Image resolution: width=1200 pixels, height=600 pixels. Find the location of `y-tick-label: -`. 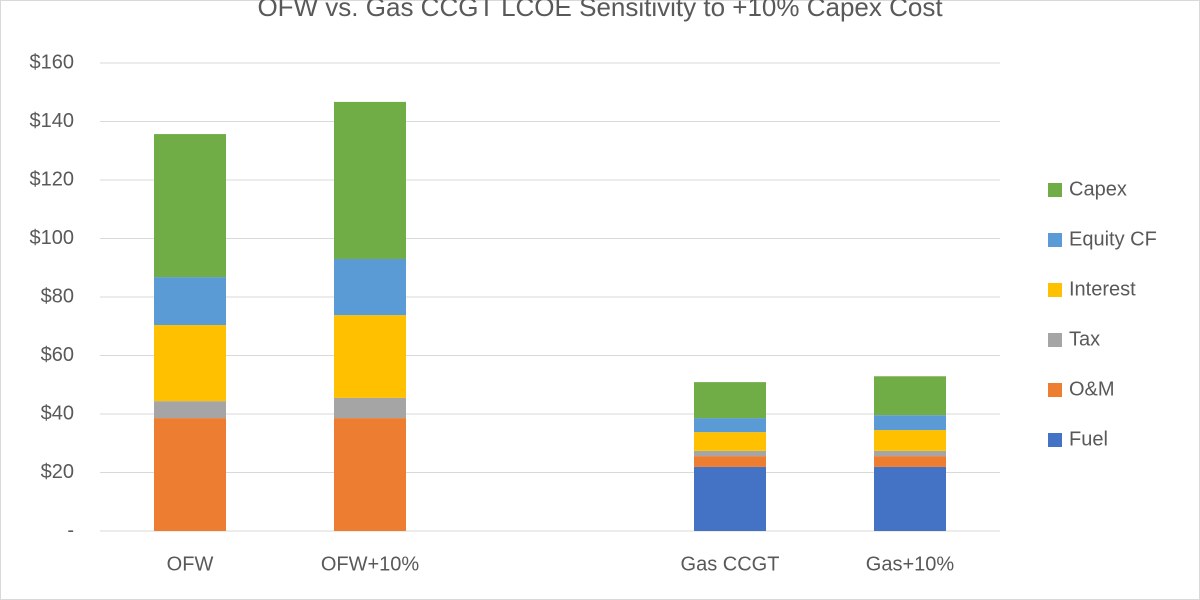

y-tick-label: - is located at coordinates (70, 530).